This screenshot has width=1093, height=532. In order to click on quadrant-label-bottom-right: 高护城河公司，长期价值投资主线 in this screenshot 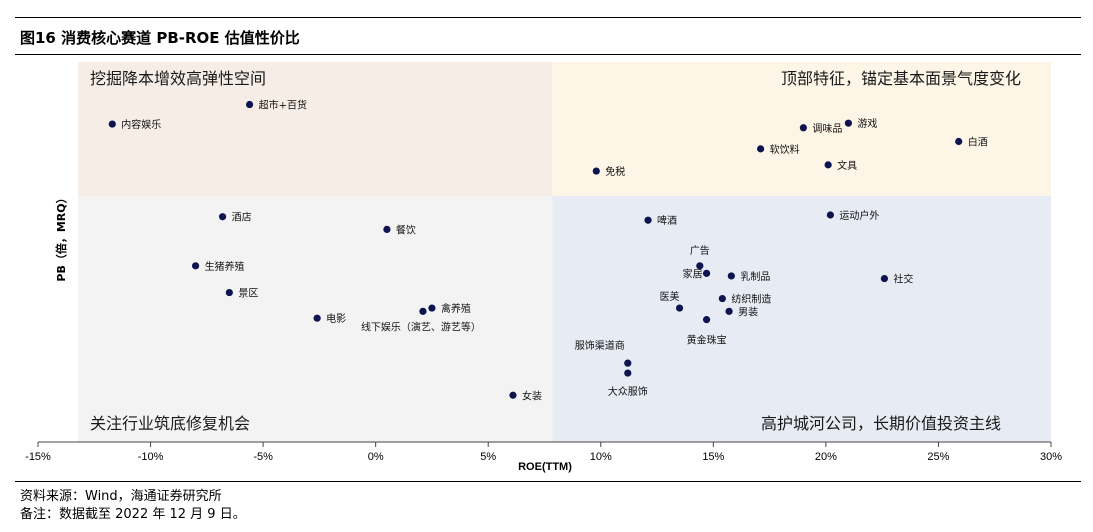, I will do `click(881, 423)`.